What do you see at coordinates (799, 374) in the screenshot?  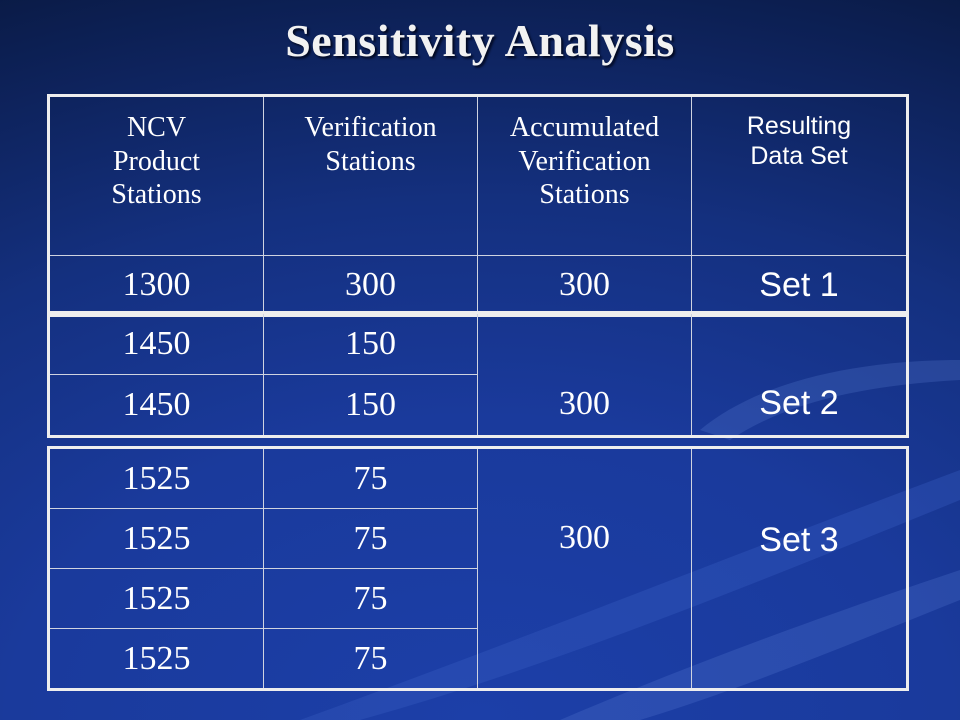 I see `cell-set-label: Set 2` at bounding box center [799, 374].